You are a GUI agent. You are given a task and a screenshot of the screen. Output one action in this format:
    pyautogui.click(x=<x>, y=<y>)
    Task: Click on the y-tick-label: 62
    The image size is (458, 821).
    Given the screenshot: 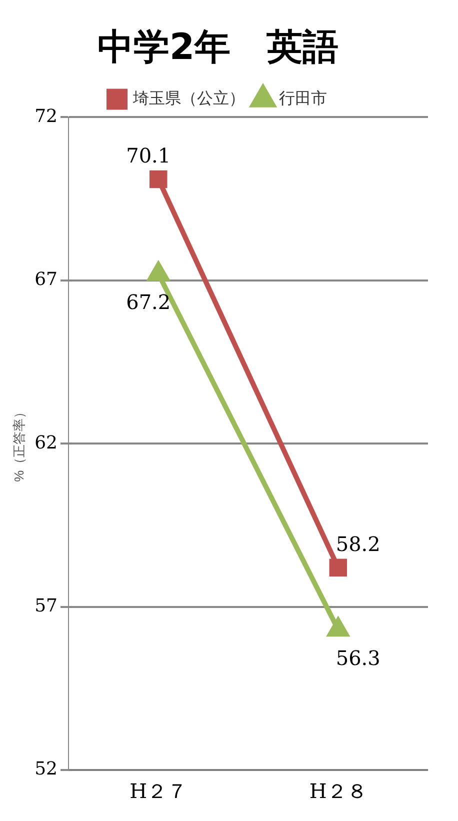 What is the action you would take?
    pyautogui.click(x=46, y=443)
    